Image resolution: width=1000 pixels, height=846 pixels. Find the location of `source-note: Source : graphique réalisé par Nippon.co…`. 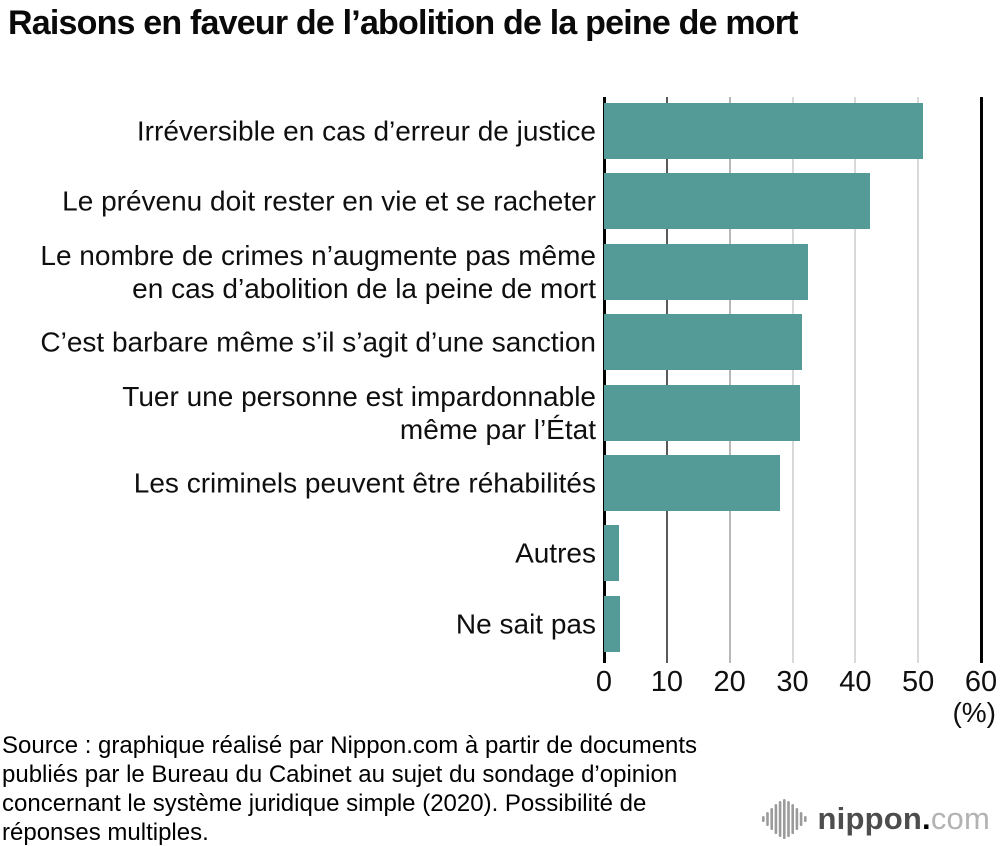

source-note: Source : graphique réalisé par Nippon.co… is located at coordinates (349, 788).